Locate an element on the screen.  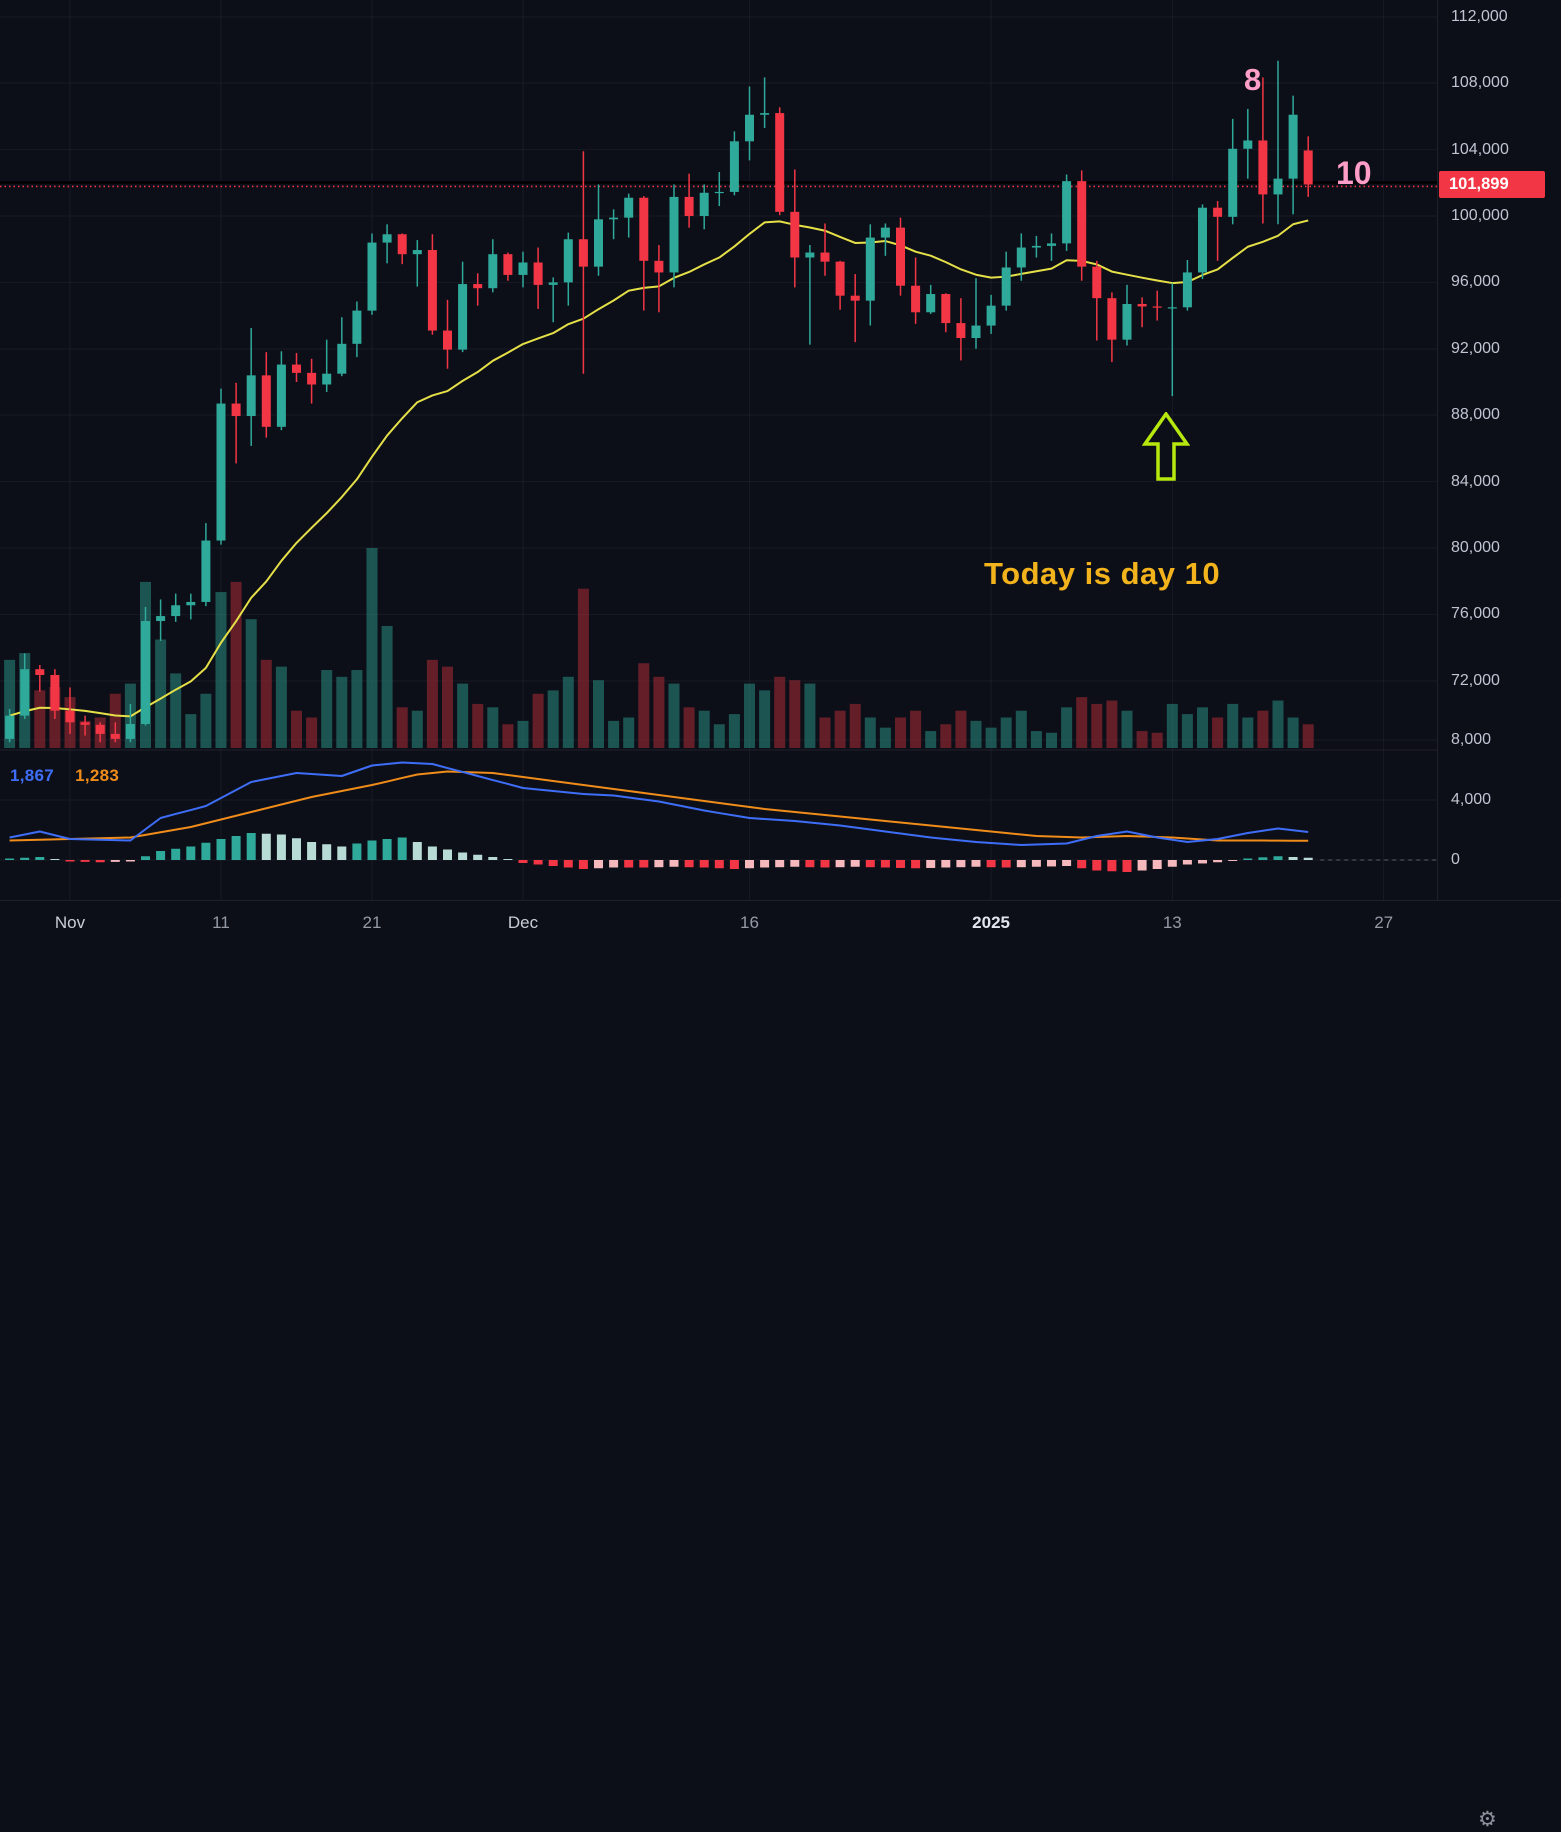
price-tick: 104,000 is located at coordinates (1480, 149).